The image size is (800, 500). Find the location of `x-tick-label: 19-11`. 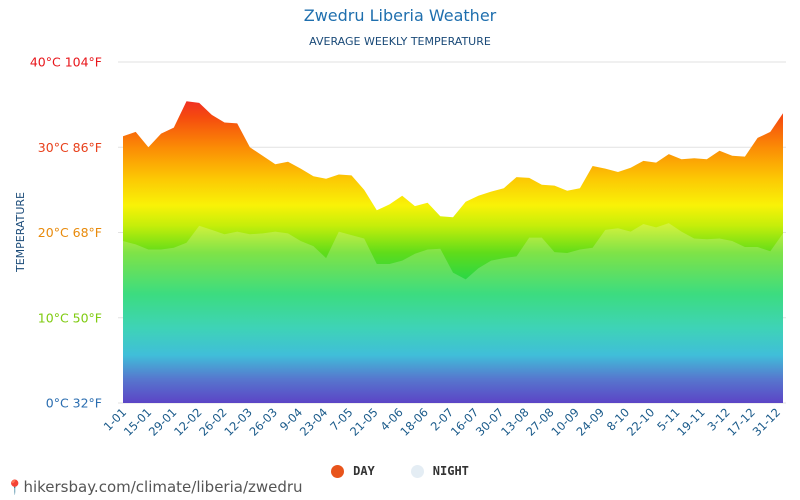

x-tick-label: 19-11 is located at coordinates (691, 422).